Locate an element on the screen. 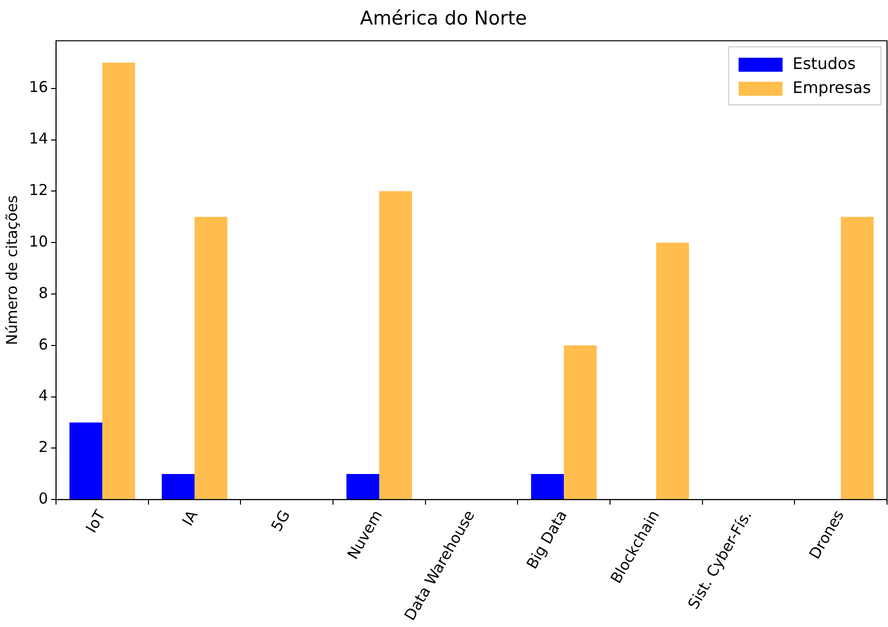  y-tick-label: 14 is located at coordinates (38, 139).